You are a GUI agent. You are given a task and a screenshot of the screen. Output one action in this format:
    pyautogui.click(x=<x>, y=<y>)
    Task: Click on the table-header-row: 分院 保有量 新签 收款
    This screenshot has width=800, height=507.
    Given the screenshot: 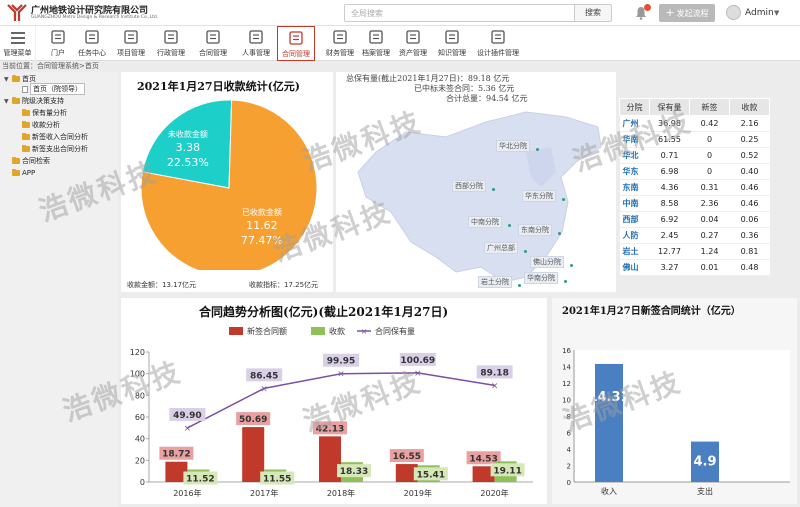 What is the action you would take?
    pyautogui.click(x=694, y=107)
    